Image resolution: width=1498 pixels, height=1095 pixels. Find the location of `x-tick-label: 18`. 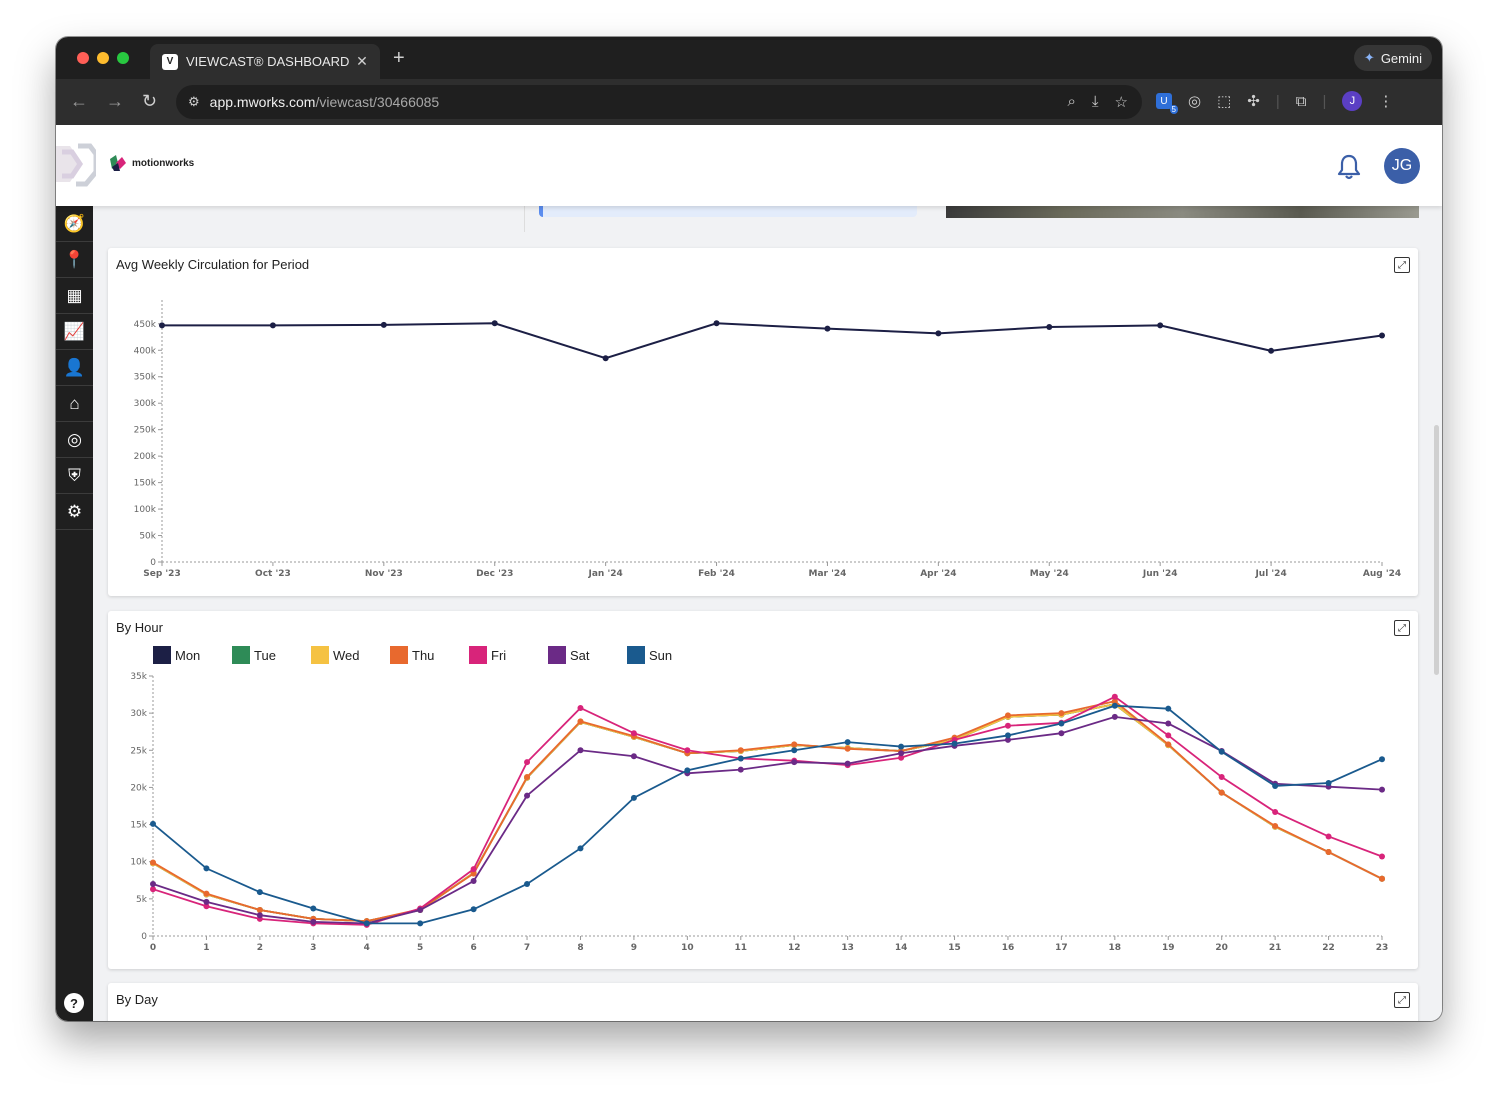

x-tick-label: 18 is located at coordinates (1115, 948).